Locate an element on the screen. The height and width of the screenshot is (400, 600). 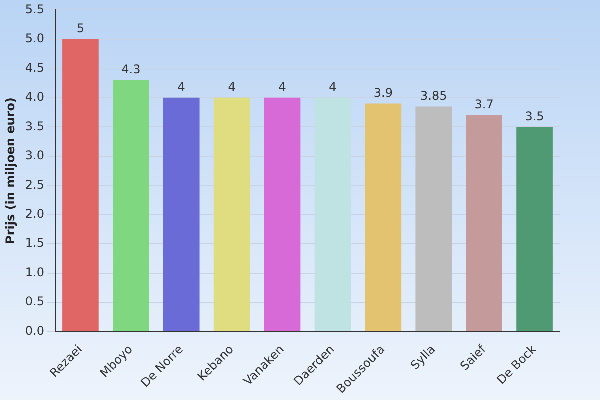
data-label: 3.9 is located at coordinates (383, 93).